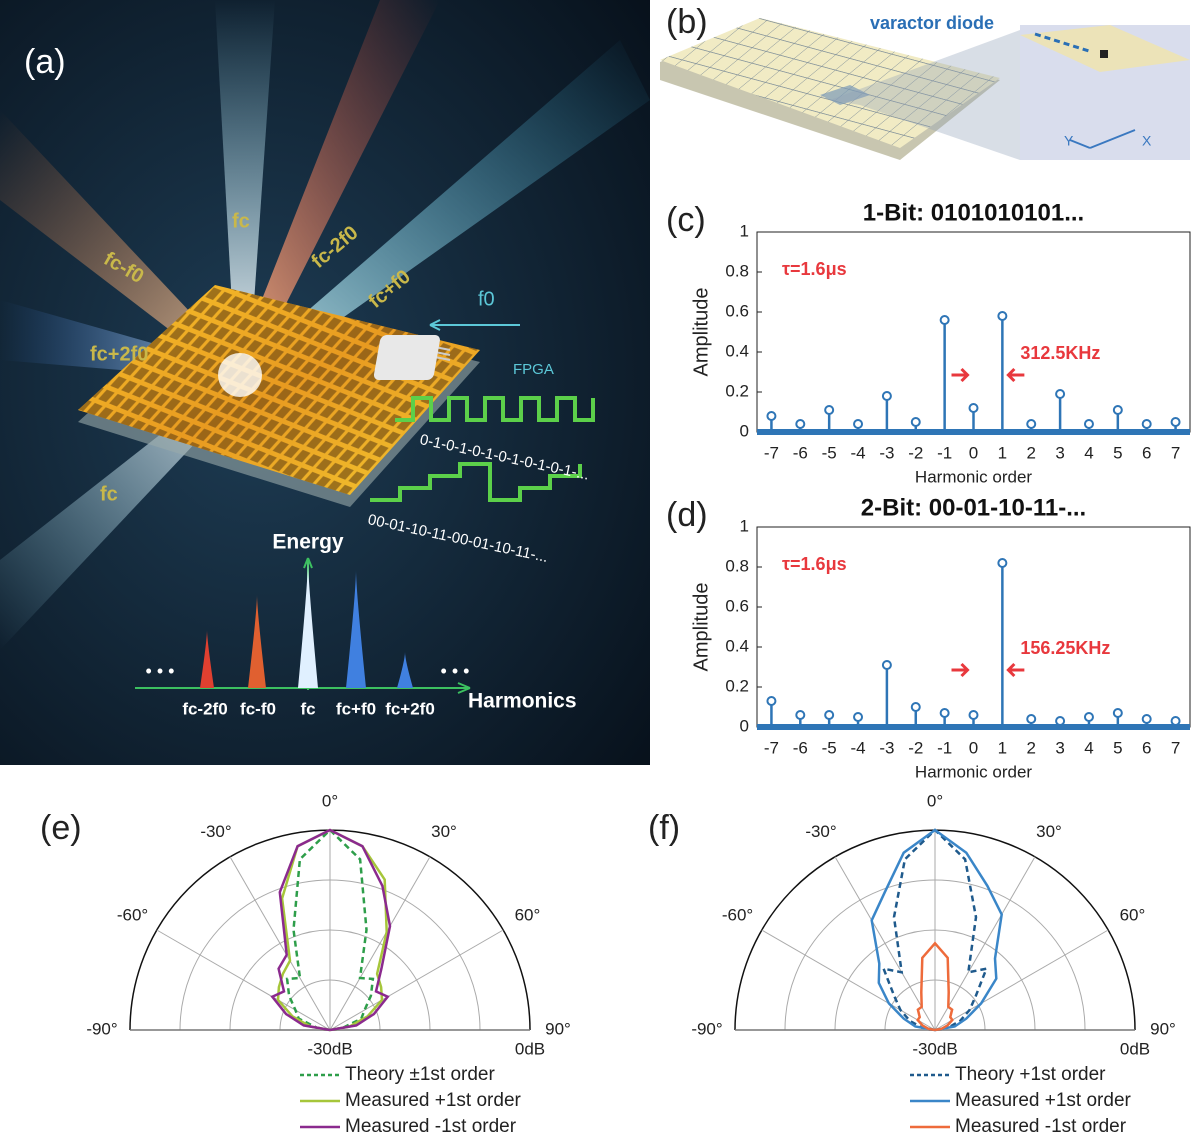 This screenshot has width=1200, height=1140. I want to click on unit-cell, so click(845, 95).